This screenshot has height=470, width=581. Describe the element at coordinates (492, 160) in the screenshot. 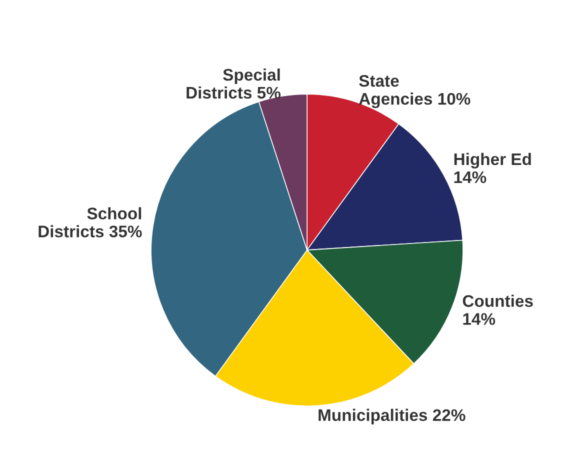

I see `slice-label: Higher Ed` at that location.